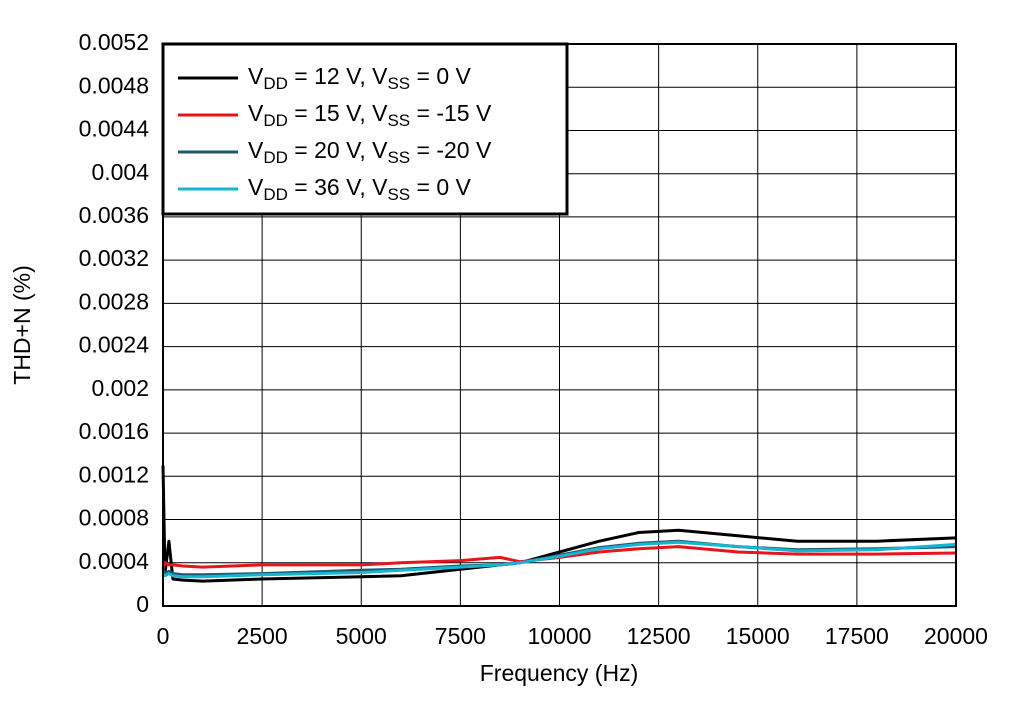  Describe the element at coordinates (163, 636) in the screenshot. I see `x-tick-label: 0` at that location.